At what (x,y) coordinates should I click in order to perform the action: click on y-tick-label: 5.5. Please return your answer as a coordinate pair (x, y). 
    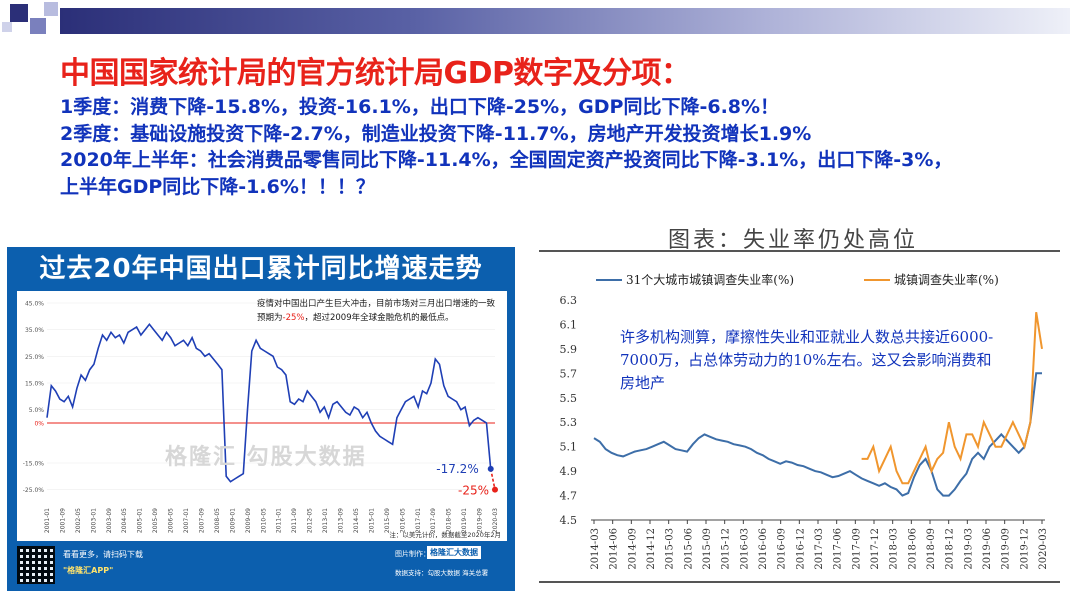
    Looking at the image, I should click on (569, 398).